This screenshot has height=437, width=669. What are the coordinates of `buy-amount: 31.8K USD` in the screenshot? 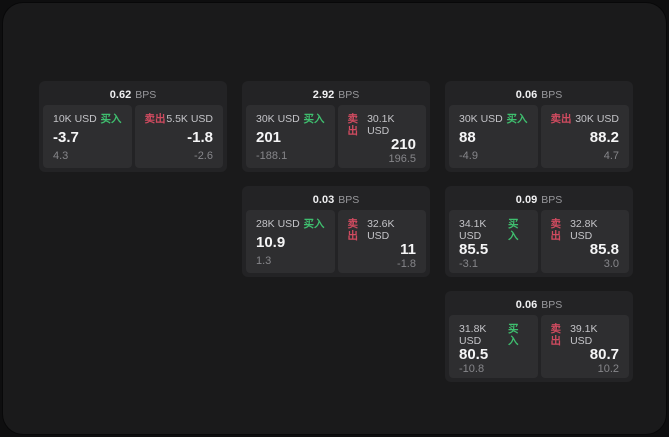 It's located at (473, 335).